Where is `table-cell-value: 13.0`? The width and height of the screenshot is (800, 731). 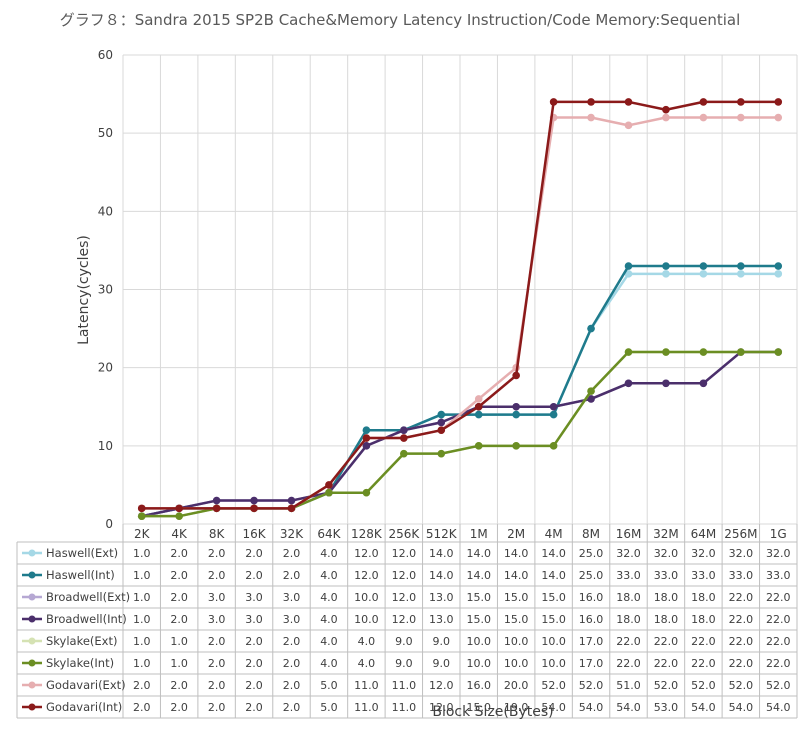
table-cell-value: 13.0 is located at coordinates (441, 597).